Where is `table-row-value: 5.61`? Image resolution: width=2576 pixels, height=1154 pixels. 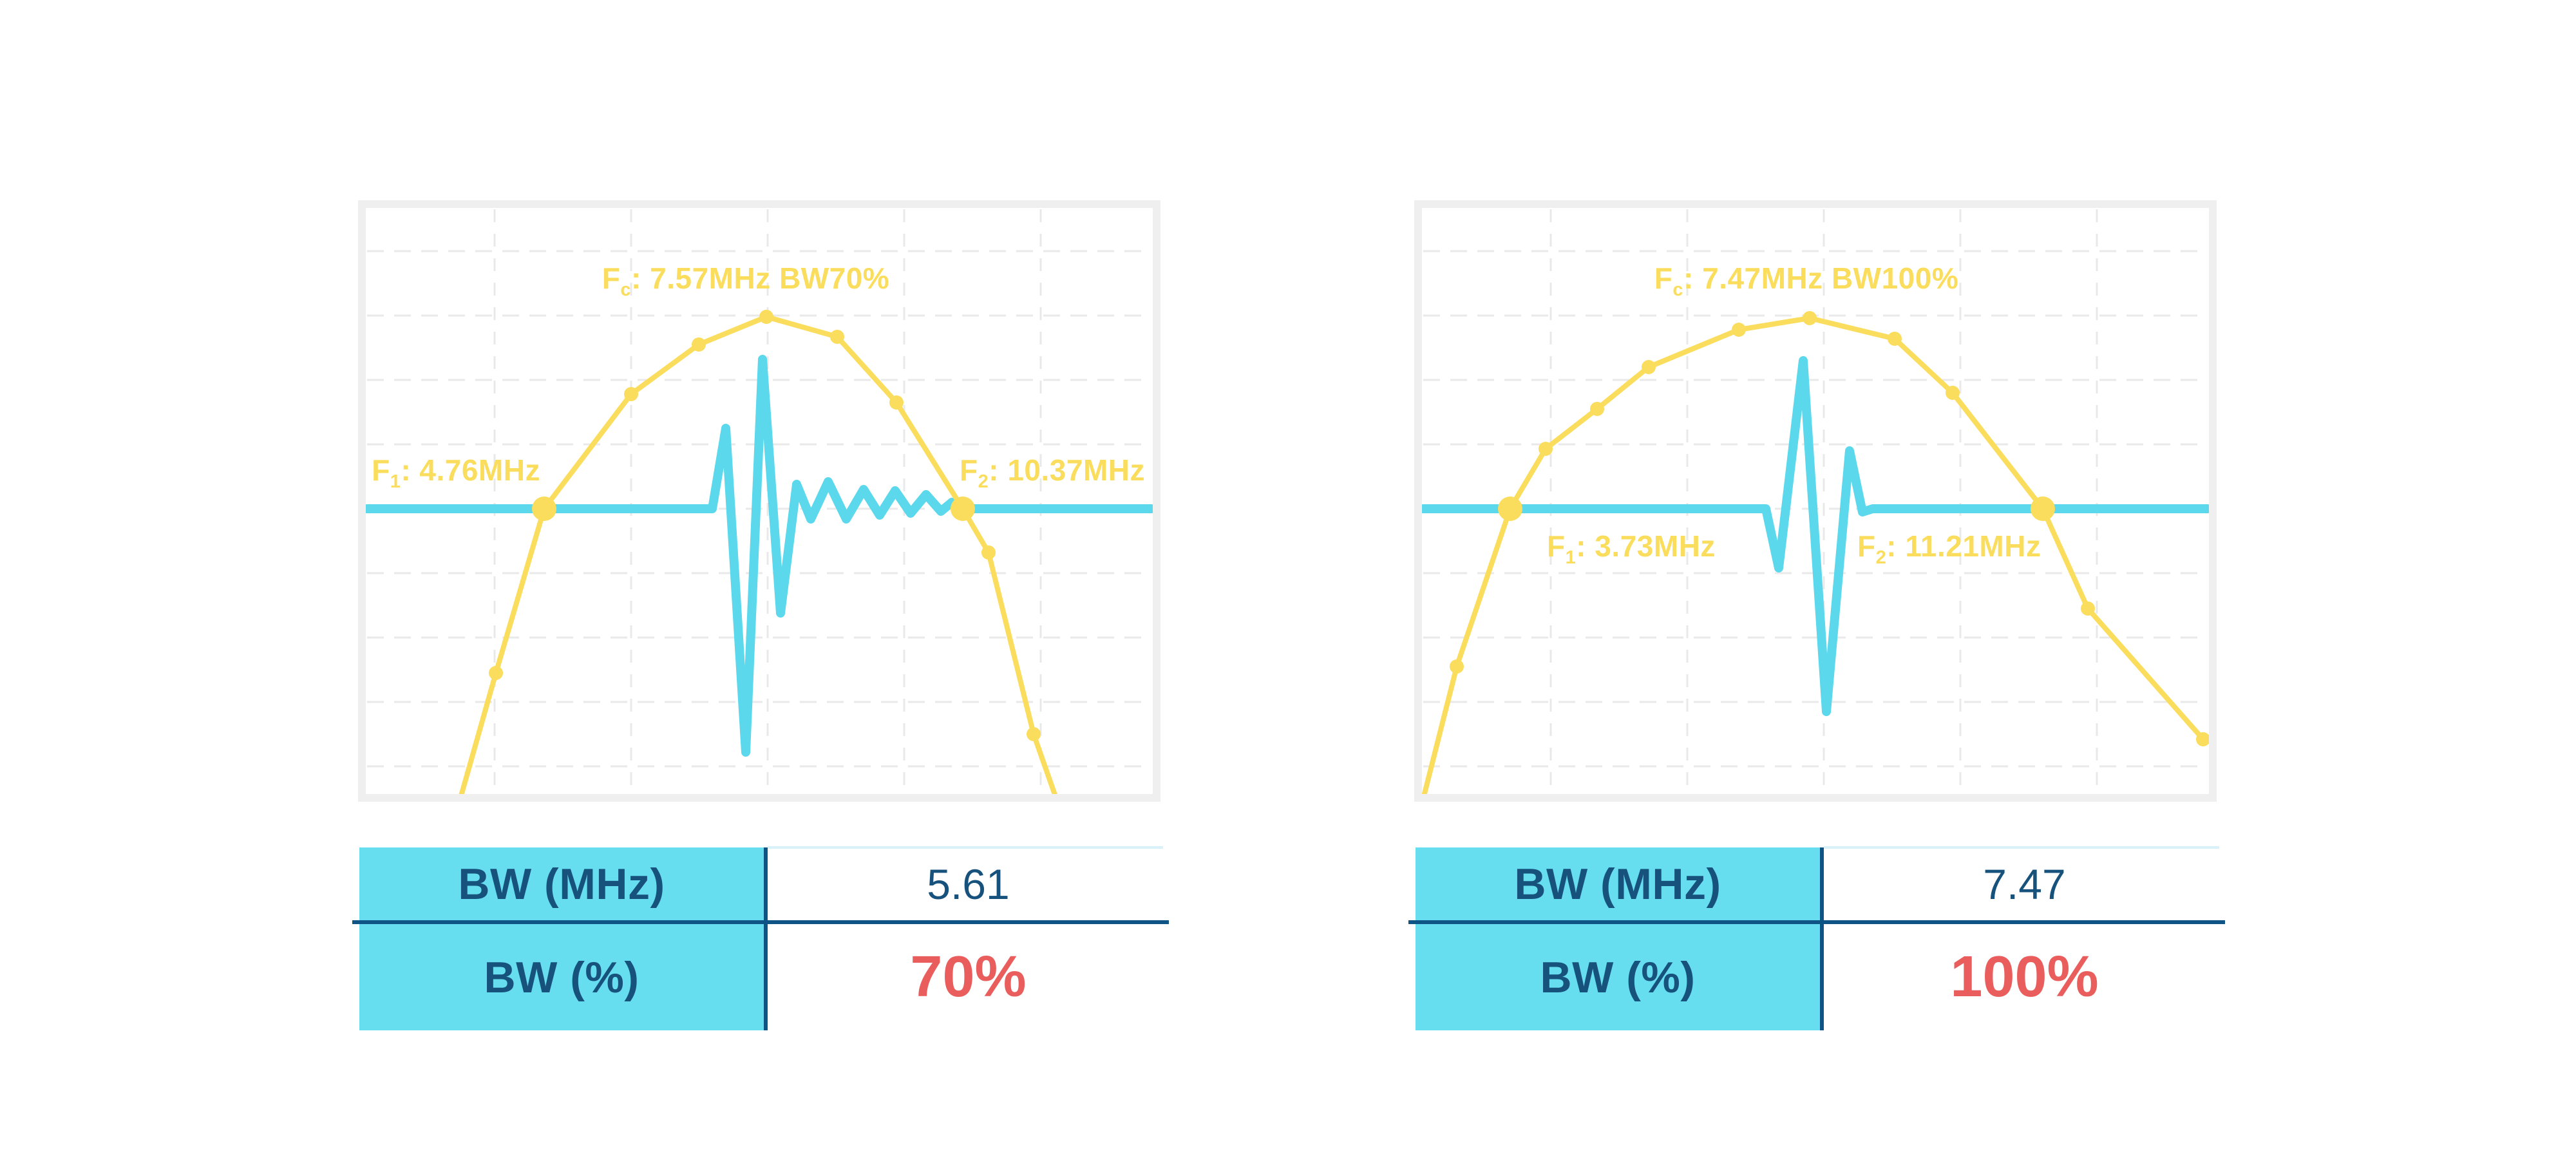 table-row-value: 5.61 is located at coordinates (969, 884).